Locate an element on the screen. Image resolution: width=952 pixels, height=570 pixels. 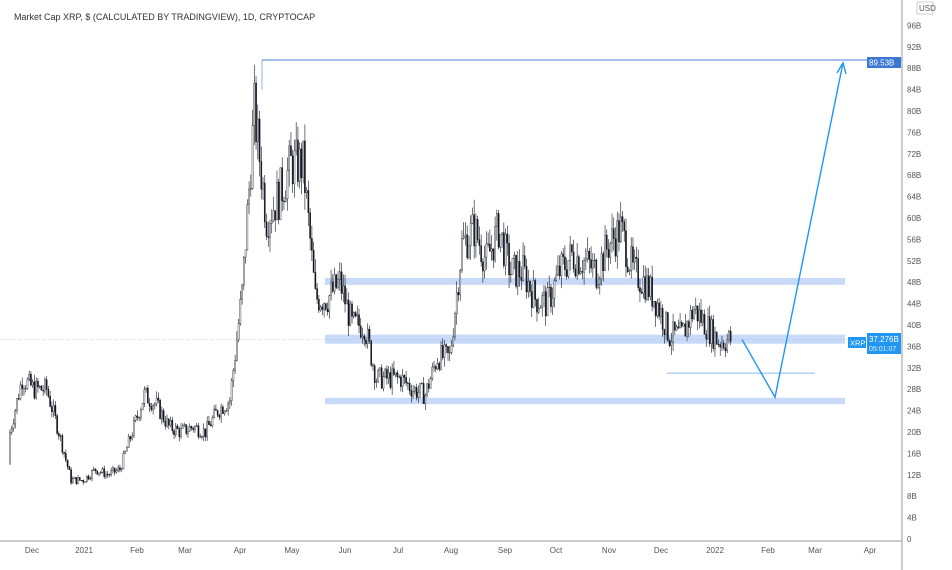
arrow-head-icon is located at coordinates (841, 68).